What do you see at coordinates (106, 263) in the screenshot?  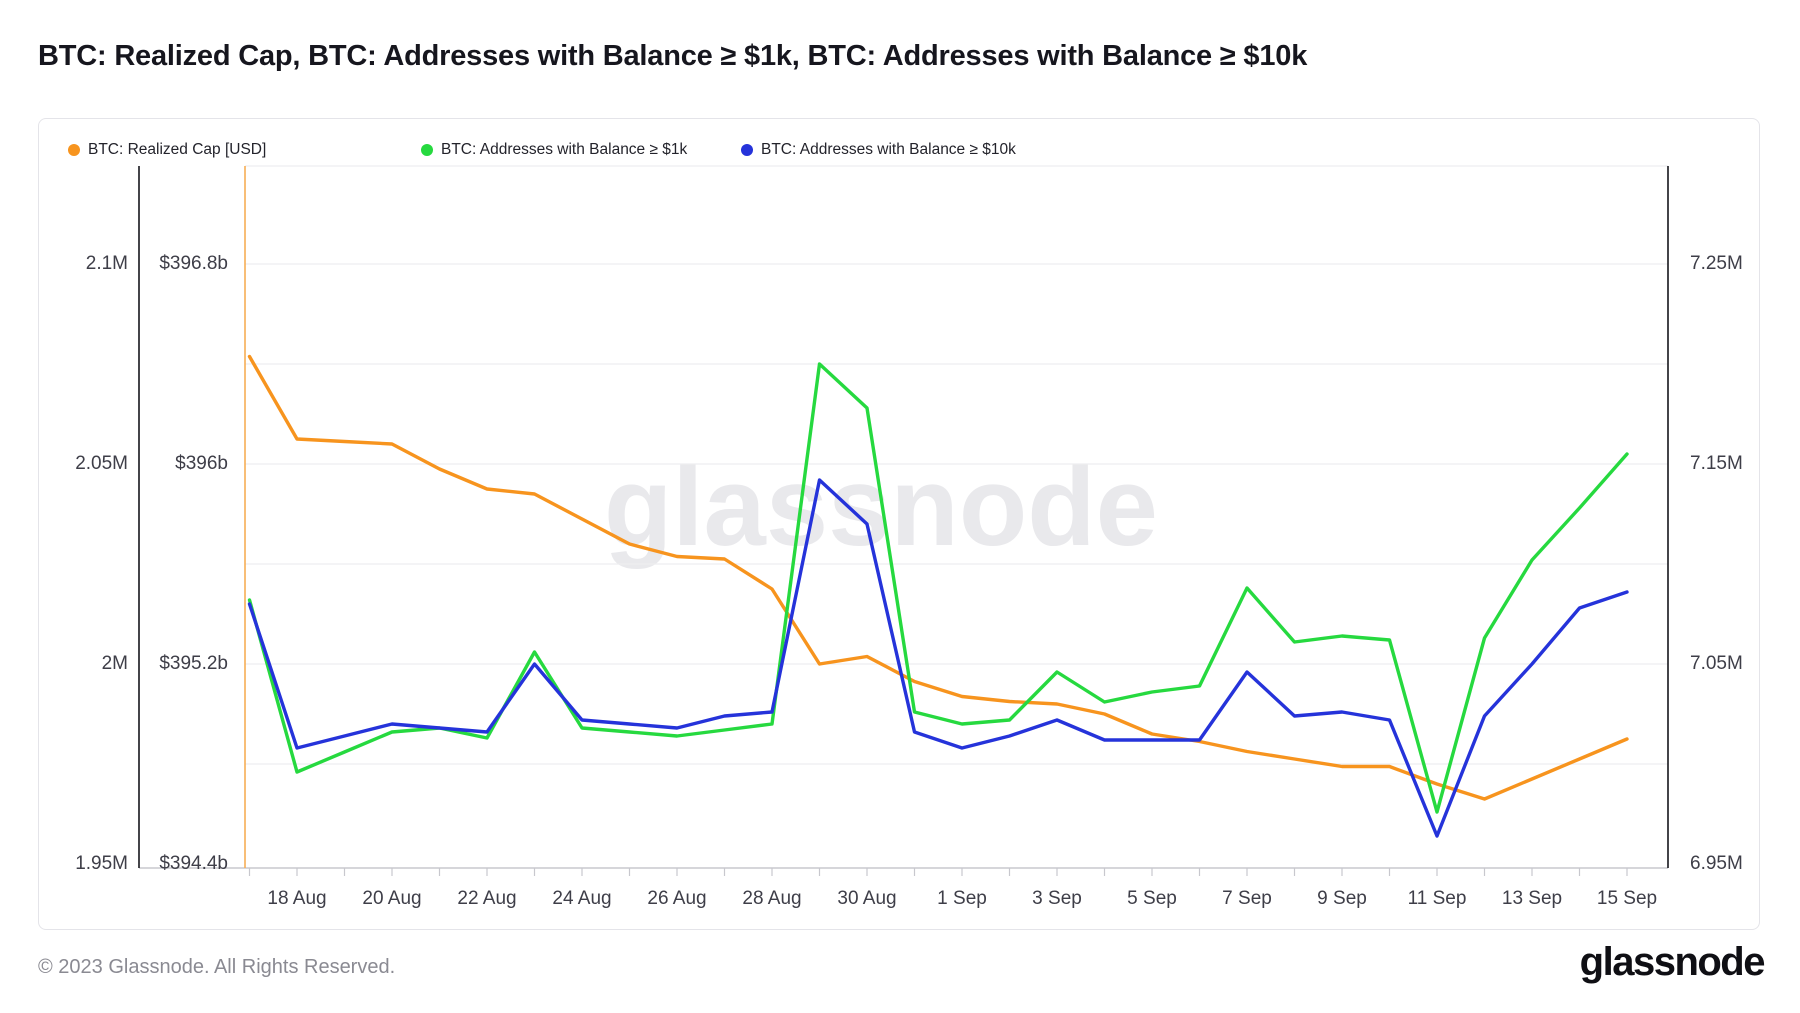 I see `yticks-left-outer-tick-0: 2.1M` at bounding box center [106, 263].